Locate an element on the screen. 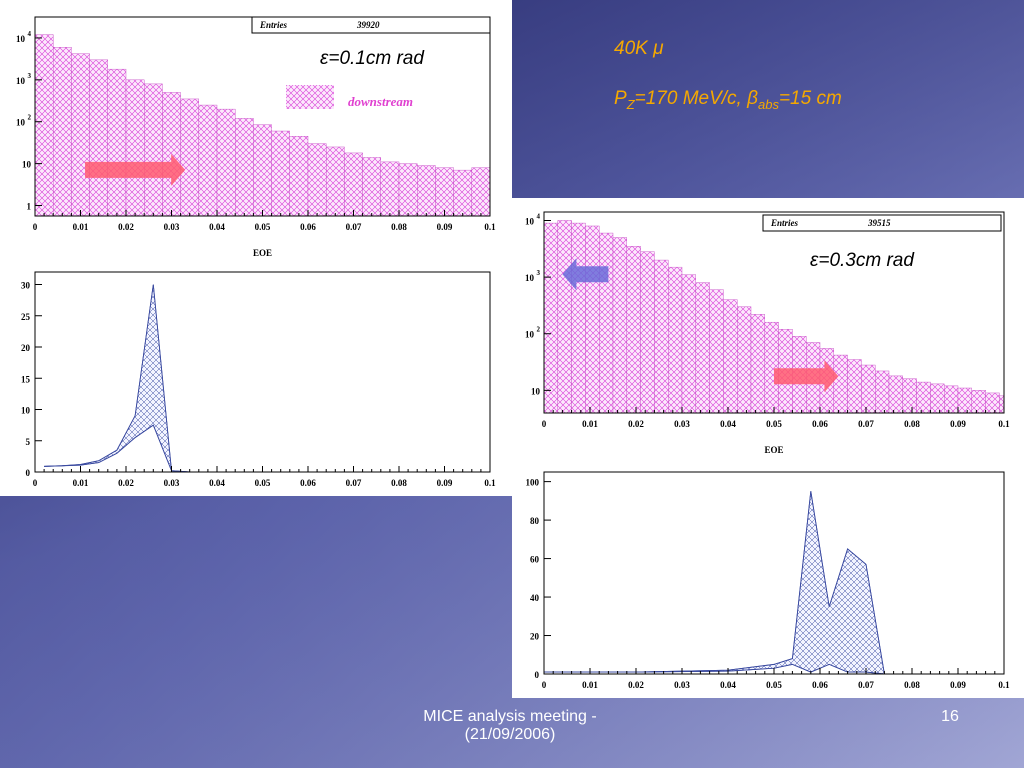 This screenshot has width=1024, height=768. header-line-1: 40K μ is located at coordinates (639, 48).